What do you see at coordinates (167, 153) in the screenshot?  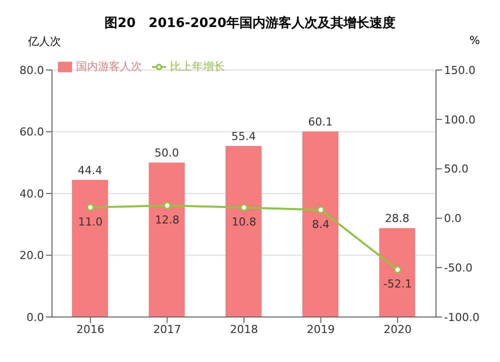 I see `data-label: 50.0` at bounding box center [167, 153].